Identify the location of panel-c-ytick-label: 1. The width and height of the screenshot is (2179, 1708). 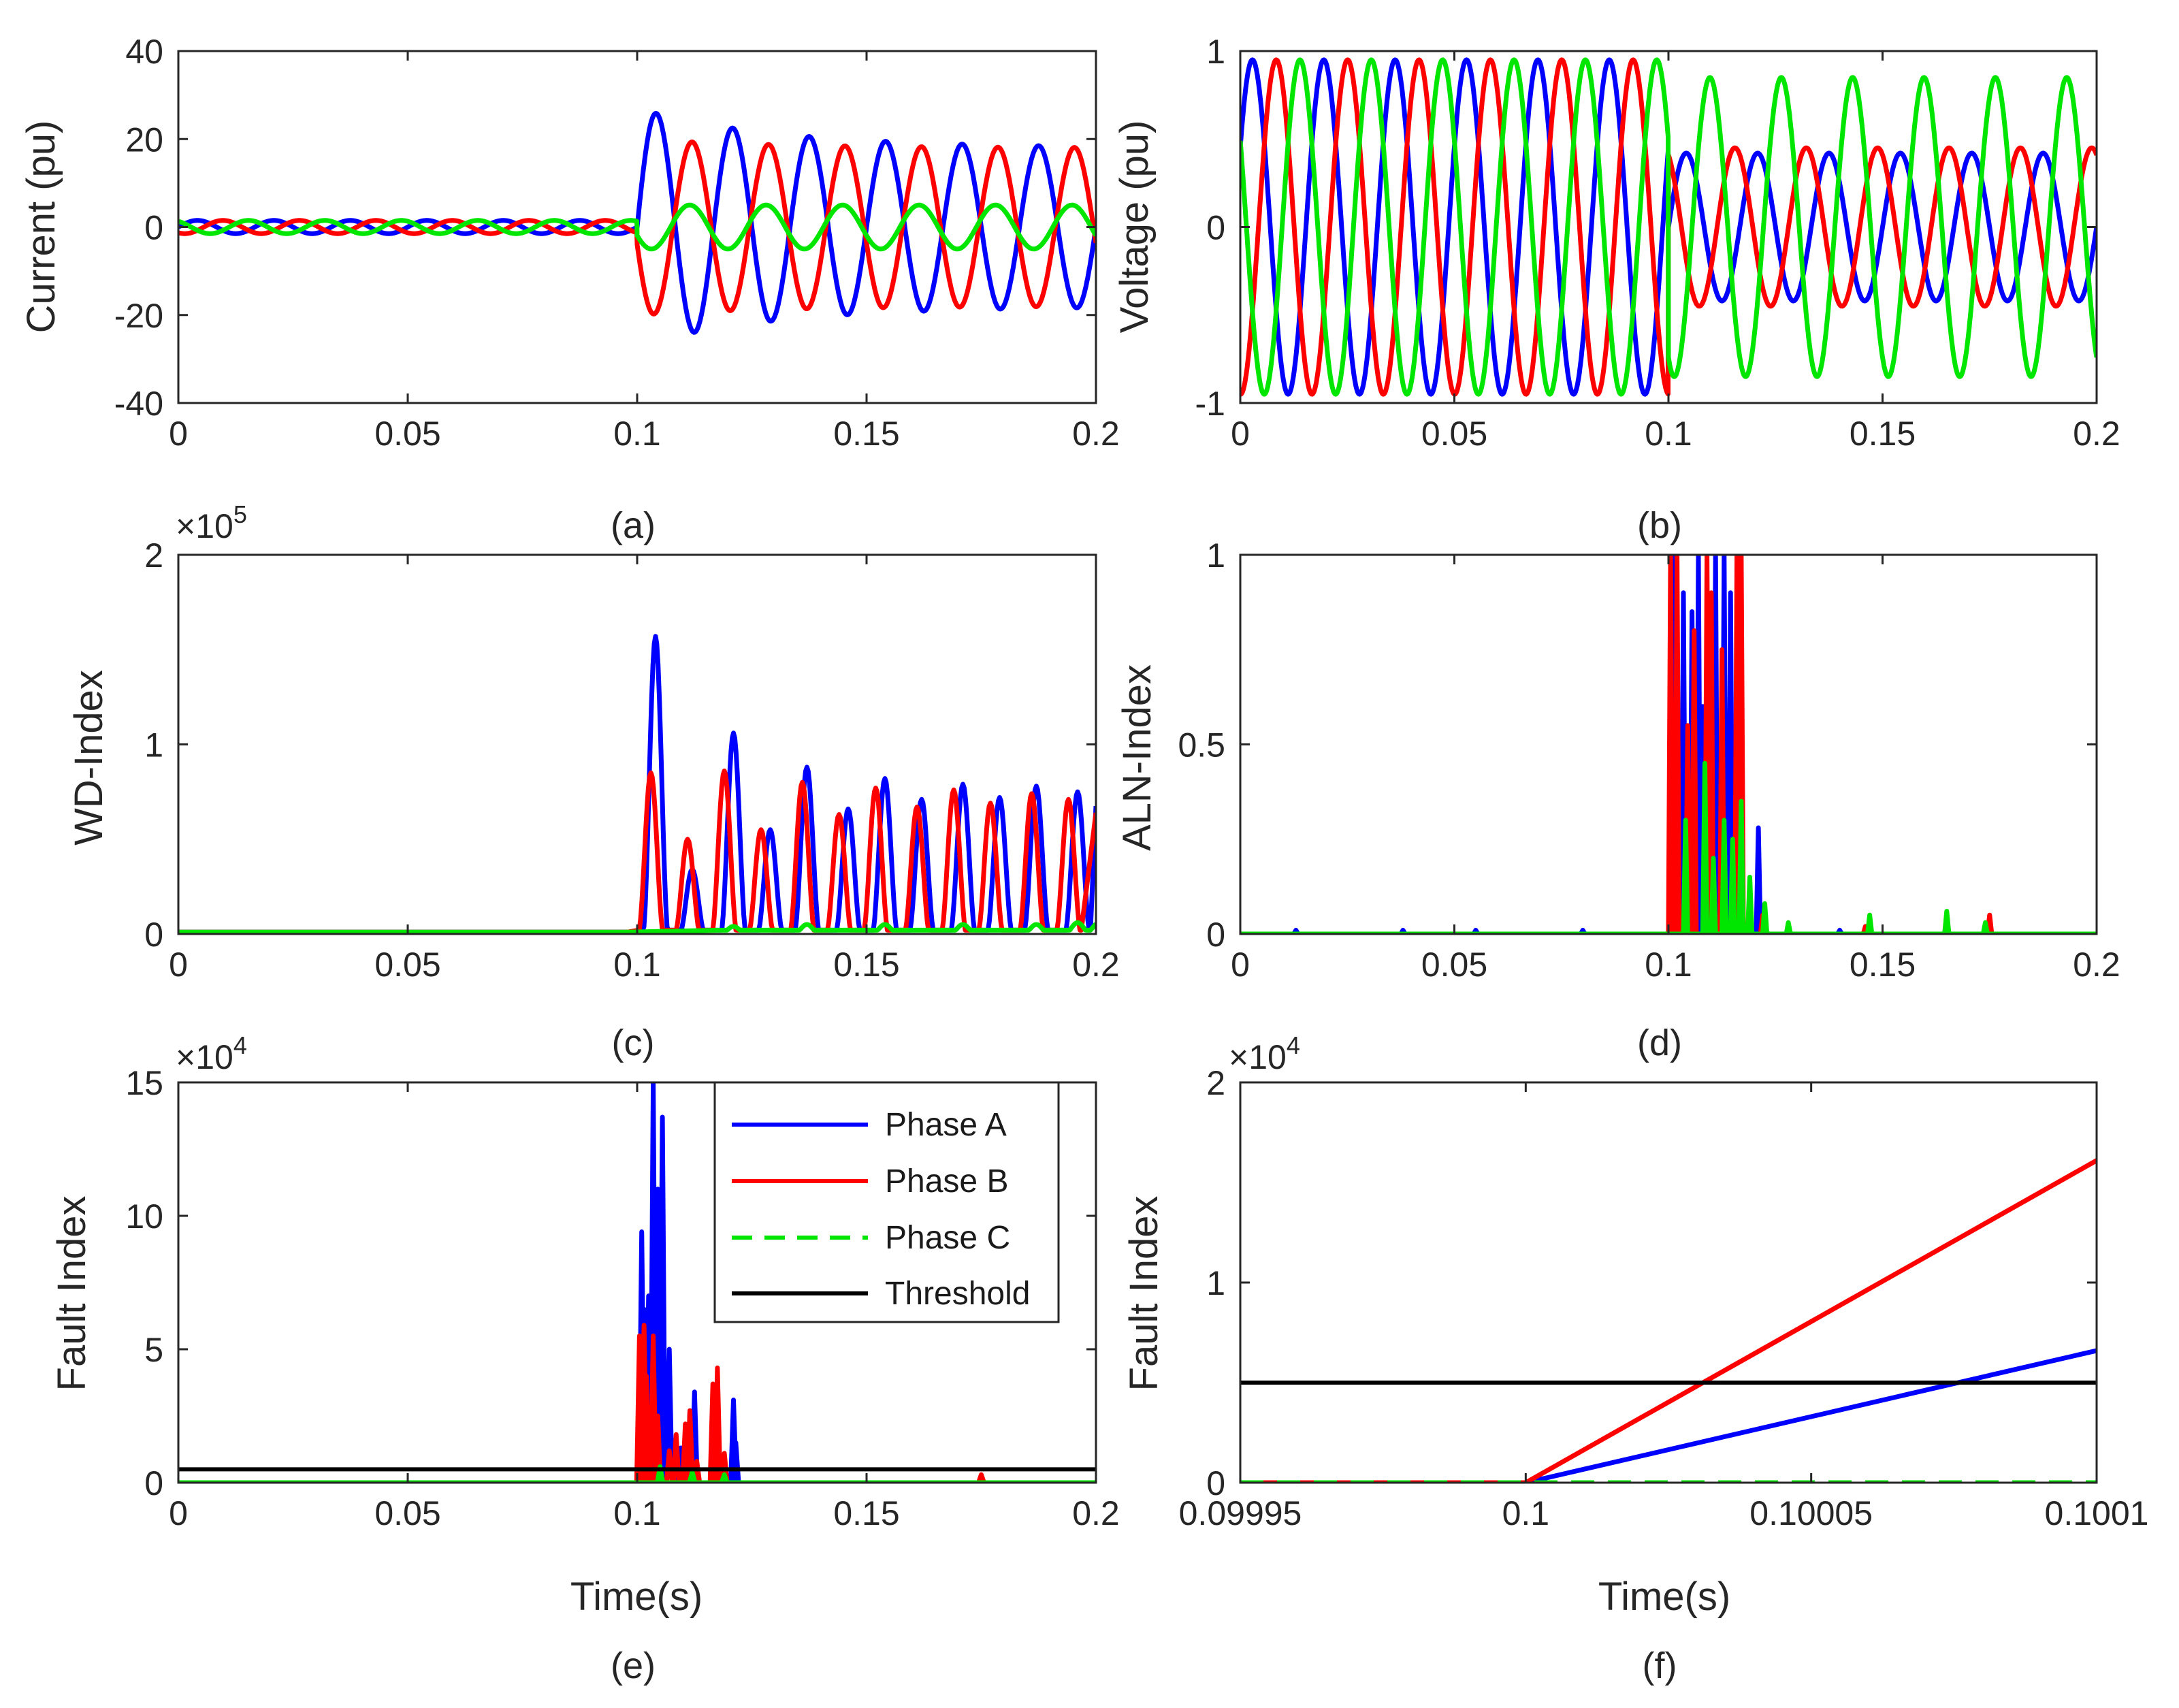
(153, 745).